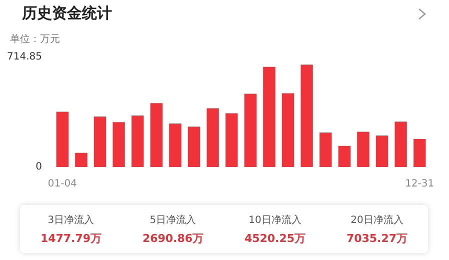  What do you see at coordinates (377, 238) in the screenshot?
I see `text: 7035.27万` at bounding box center [377, 238].